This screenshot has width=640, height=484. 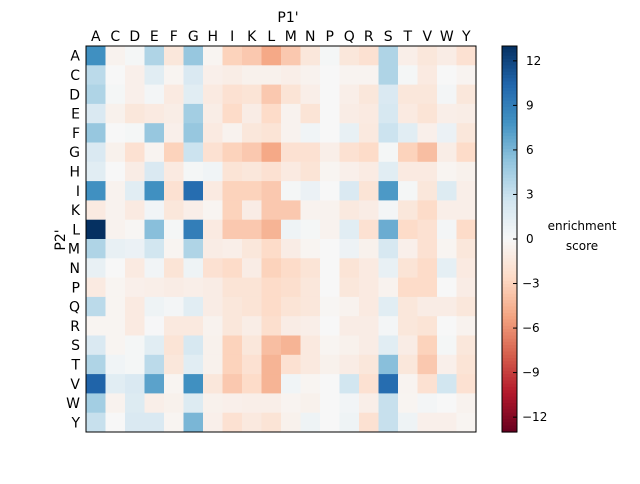 What do you see at coordinates (291, 229) in the screenshot?
I see `heatmap-cell-L-M` at bounding box center [291, 229].